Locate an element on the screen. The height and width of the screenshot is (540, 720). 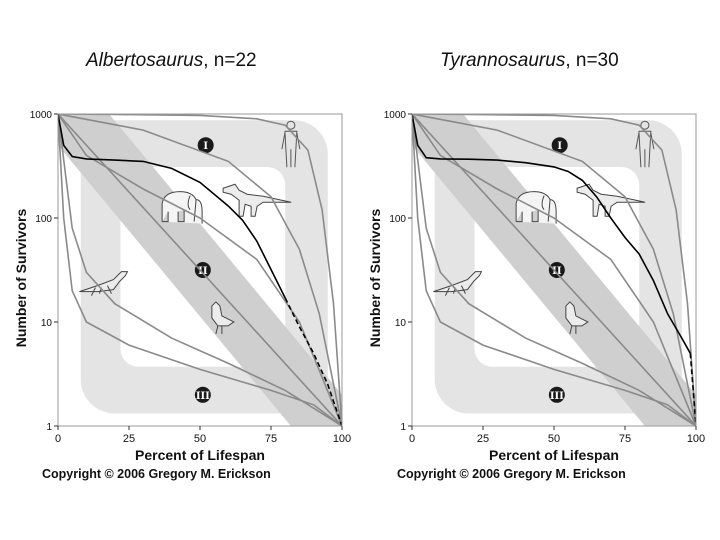
chart-title-albertosaurus: Albertosaurus, n=22 is located at coordinates (171, 61).